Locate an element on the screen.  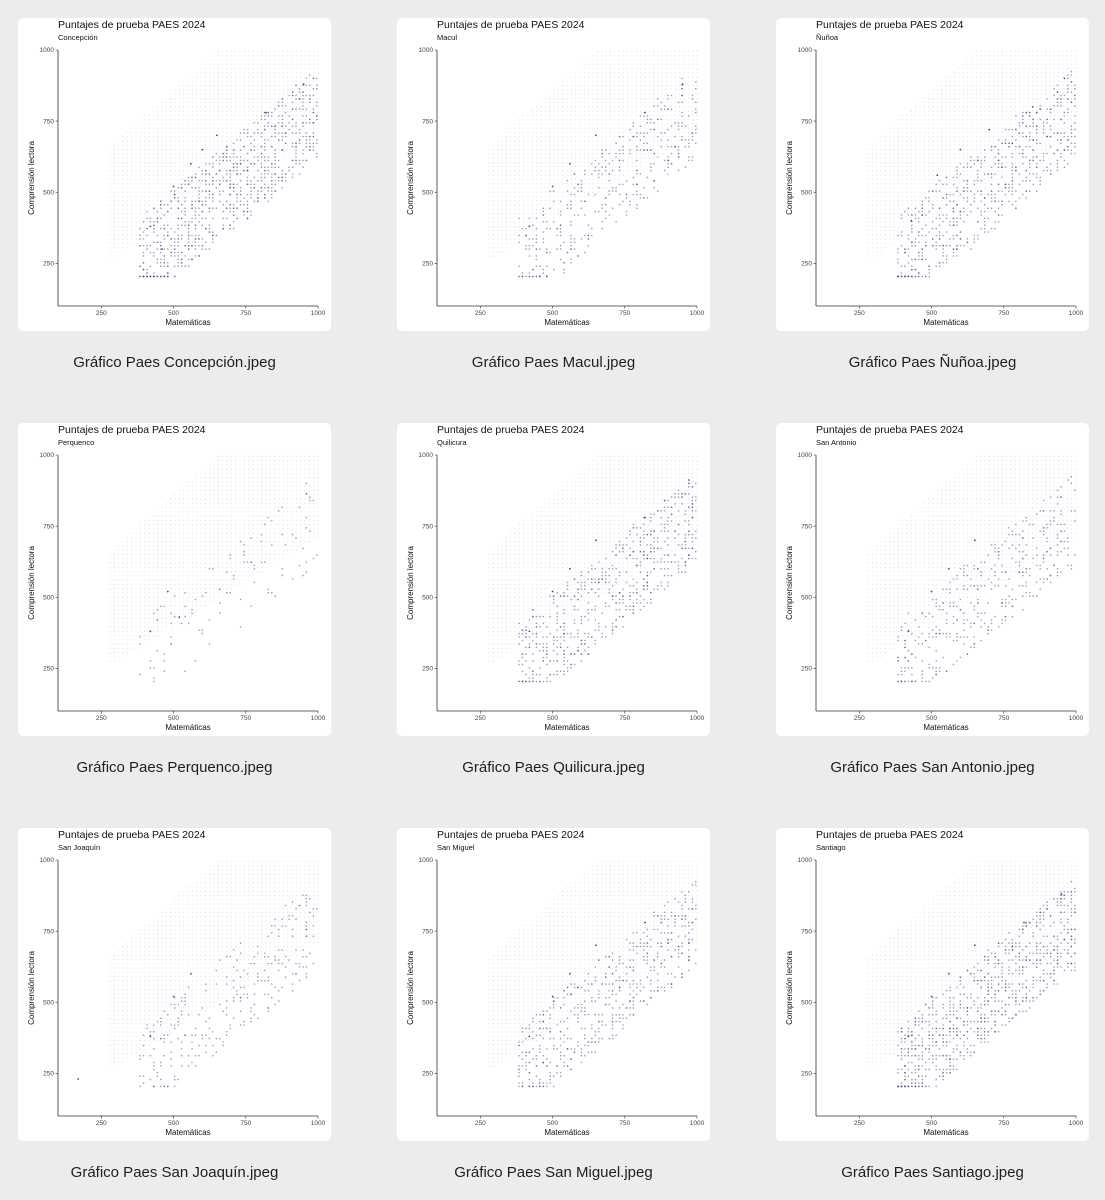
file-name-label: Gráfico Paes Concepción.jpeg is located at coordinates (174, 362).